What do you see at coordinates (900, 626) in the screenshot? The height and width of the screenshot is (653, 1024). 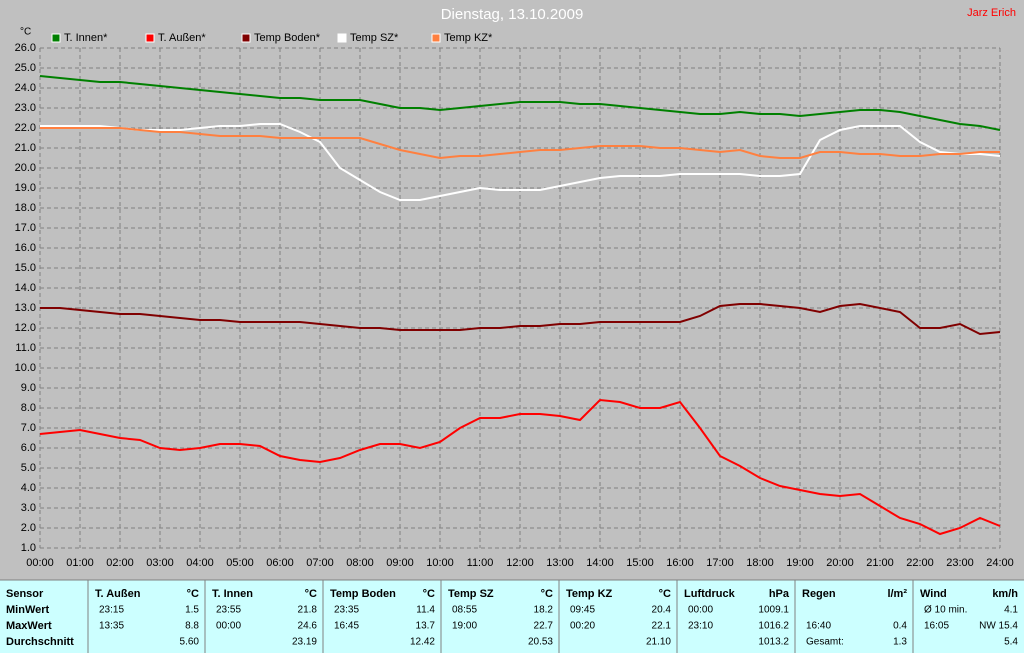 I see `cell-value: 0.4` at bounding box center [900, 626].